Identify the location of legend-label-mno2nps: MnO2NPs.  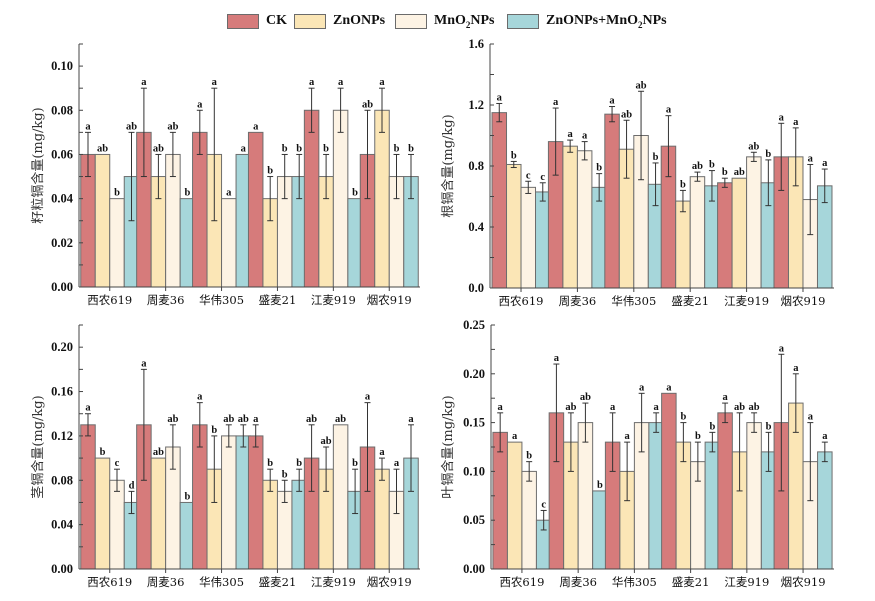
(464, 21).